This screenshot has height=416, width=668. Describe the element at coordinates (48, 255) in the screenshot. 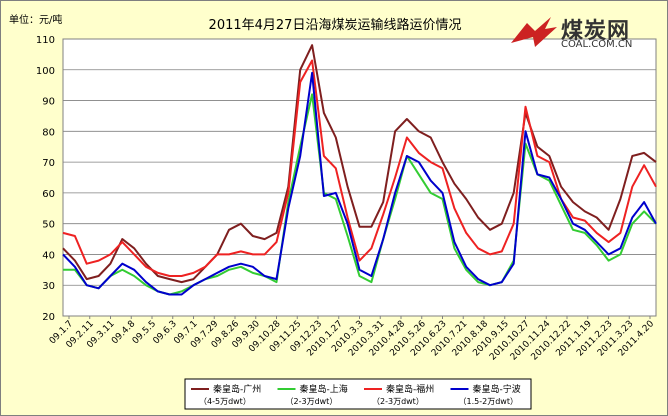

I see `y-tick-label: 40` at that location.